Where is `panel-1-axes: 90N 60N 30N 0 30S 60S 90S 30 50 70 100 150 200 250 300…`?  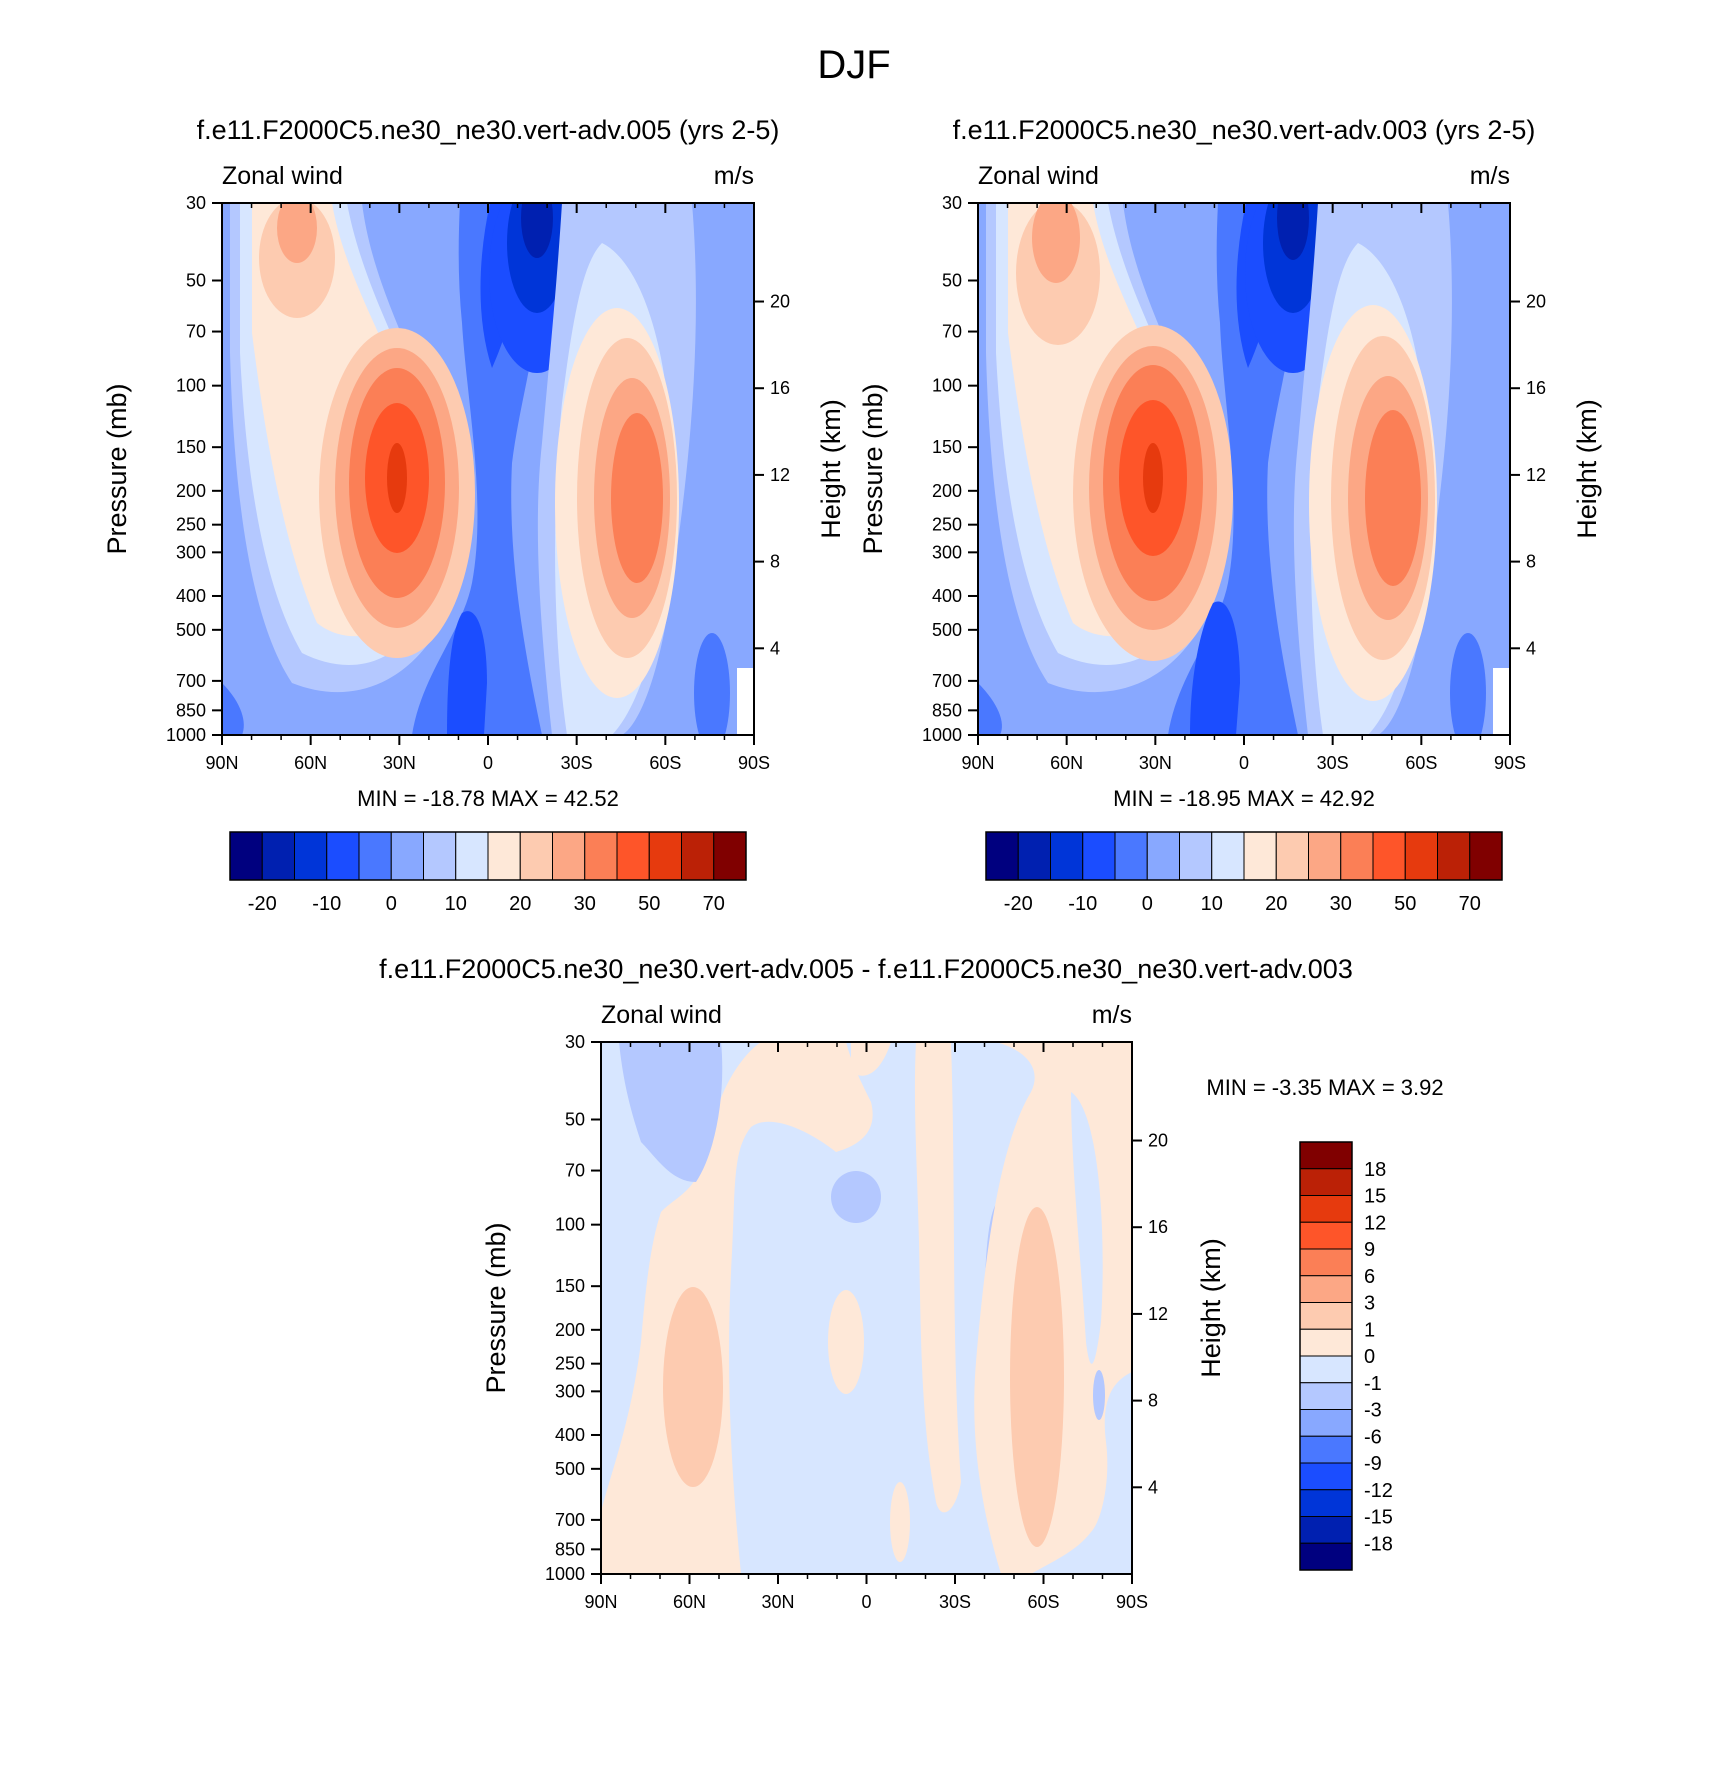 panel-1-axes: 90N 60N 30N 0 30S 60S 90S 30 50 70 100 150 200 250 300… is located at coordinates (478, 483).